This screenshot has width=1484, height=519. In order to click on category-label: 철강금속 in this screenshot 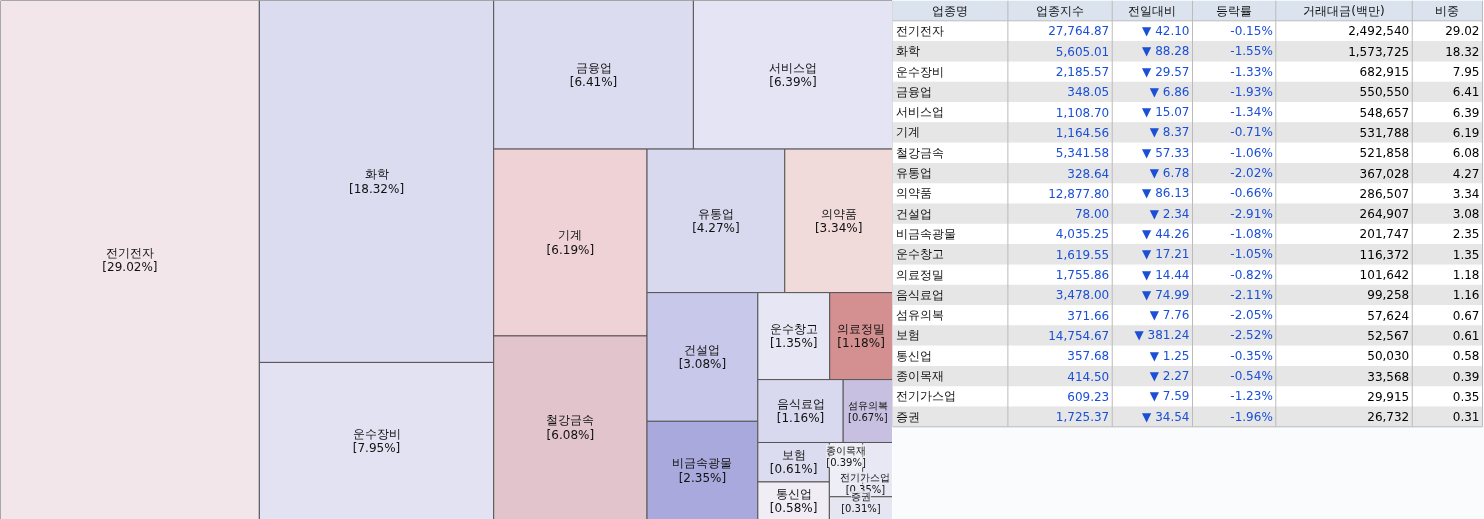, I will do `click(570, 420)`.